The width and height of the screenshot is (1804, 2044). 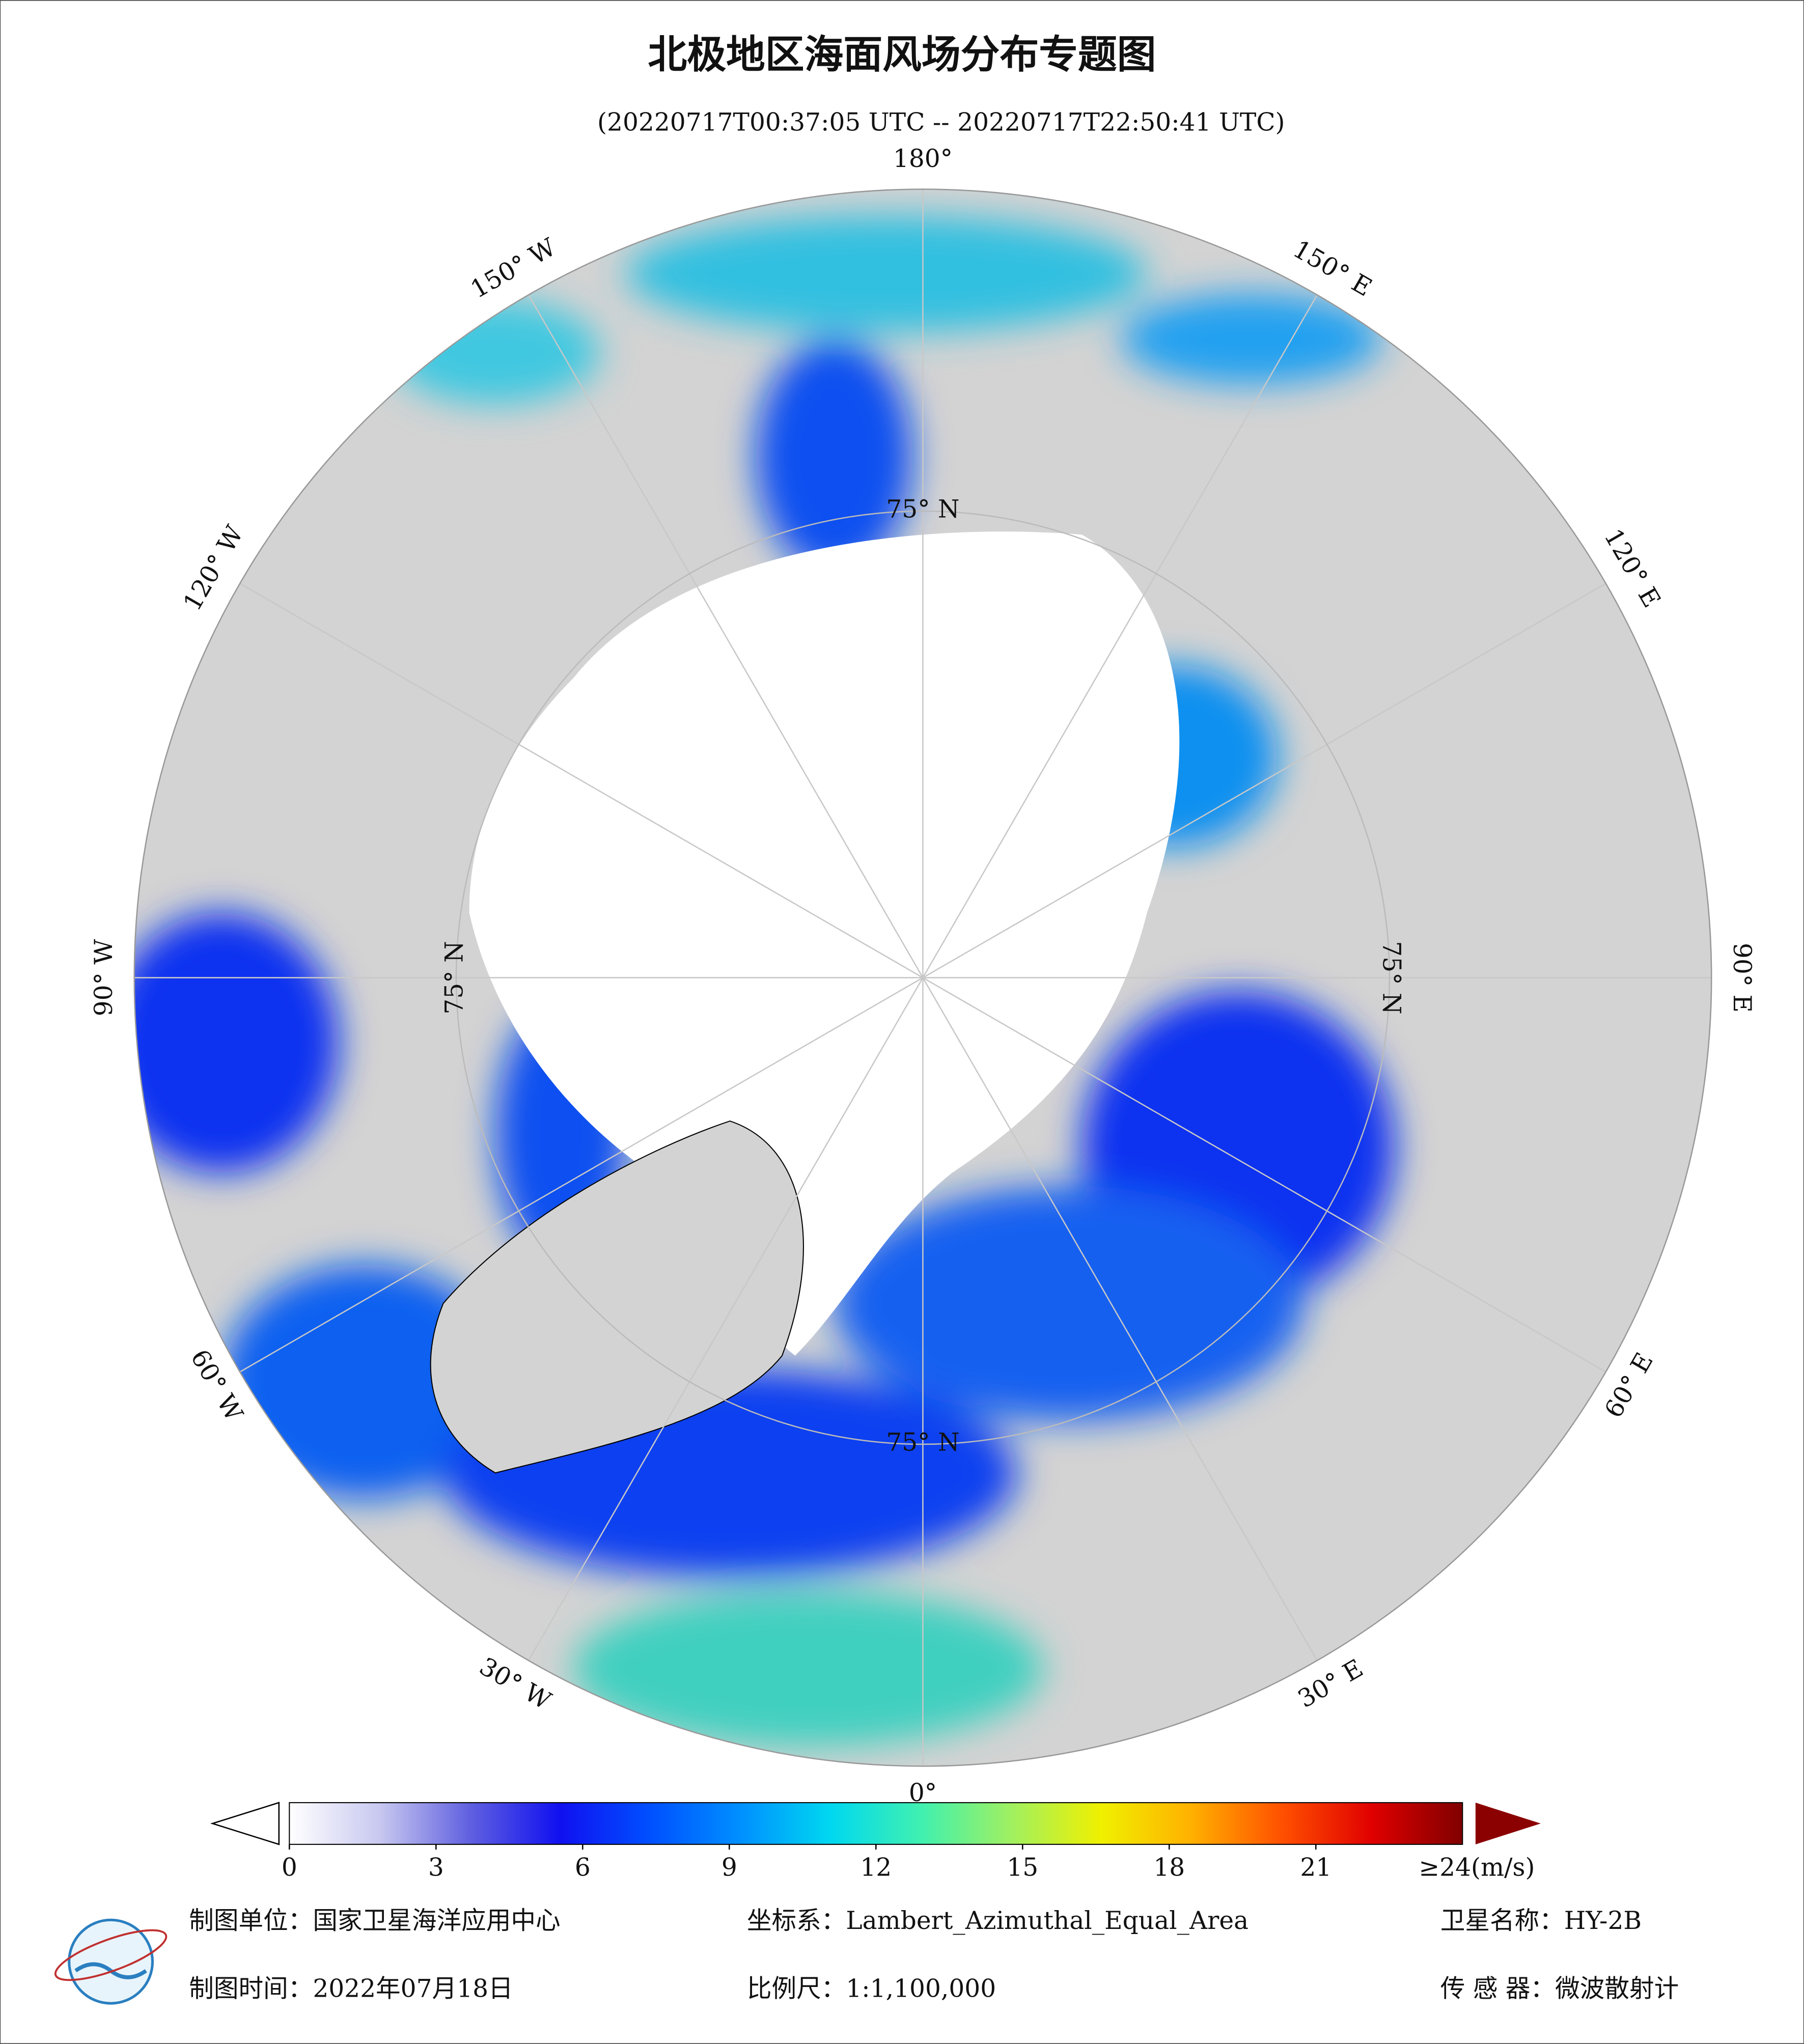 What do you see at coordinates (1541, 1921) in the screenshot?
I see `footer-satellite: 卫星名称：HY-2B` at bounding box center [1541, 1921].